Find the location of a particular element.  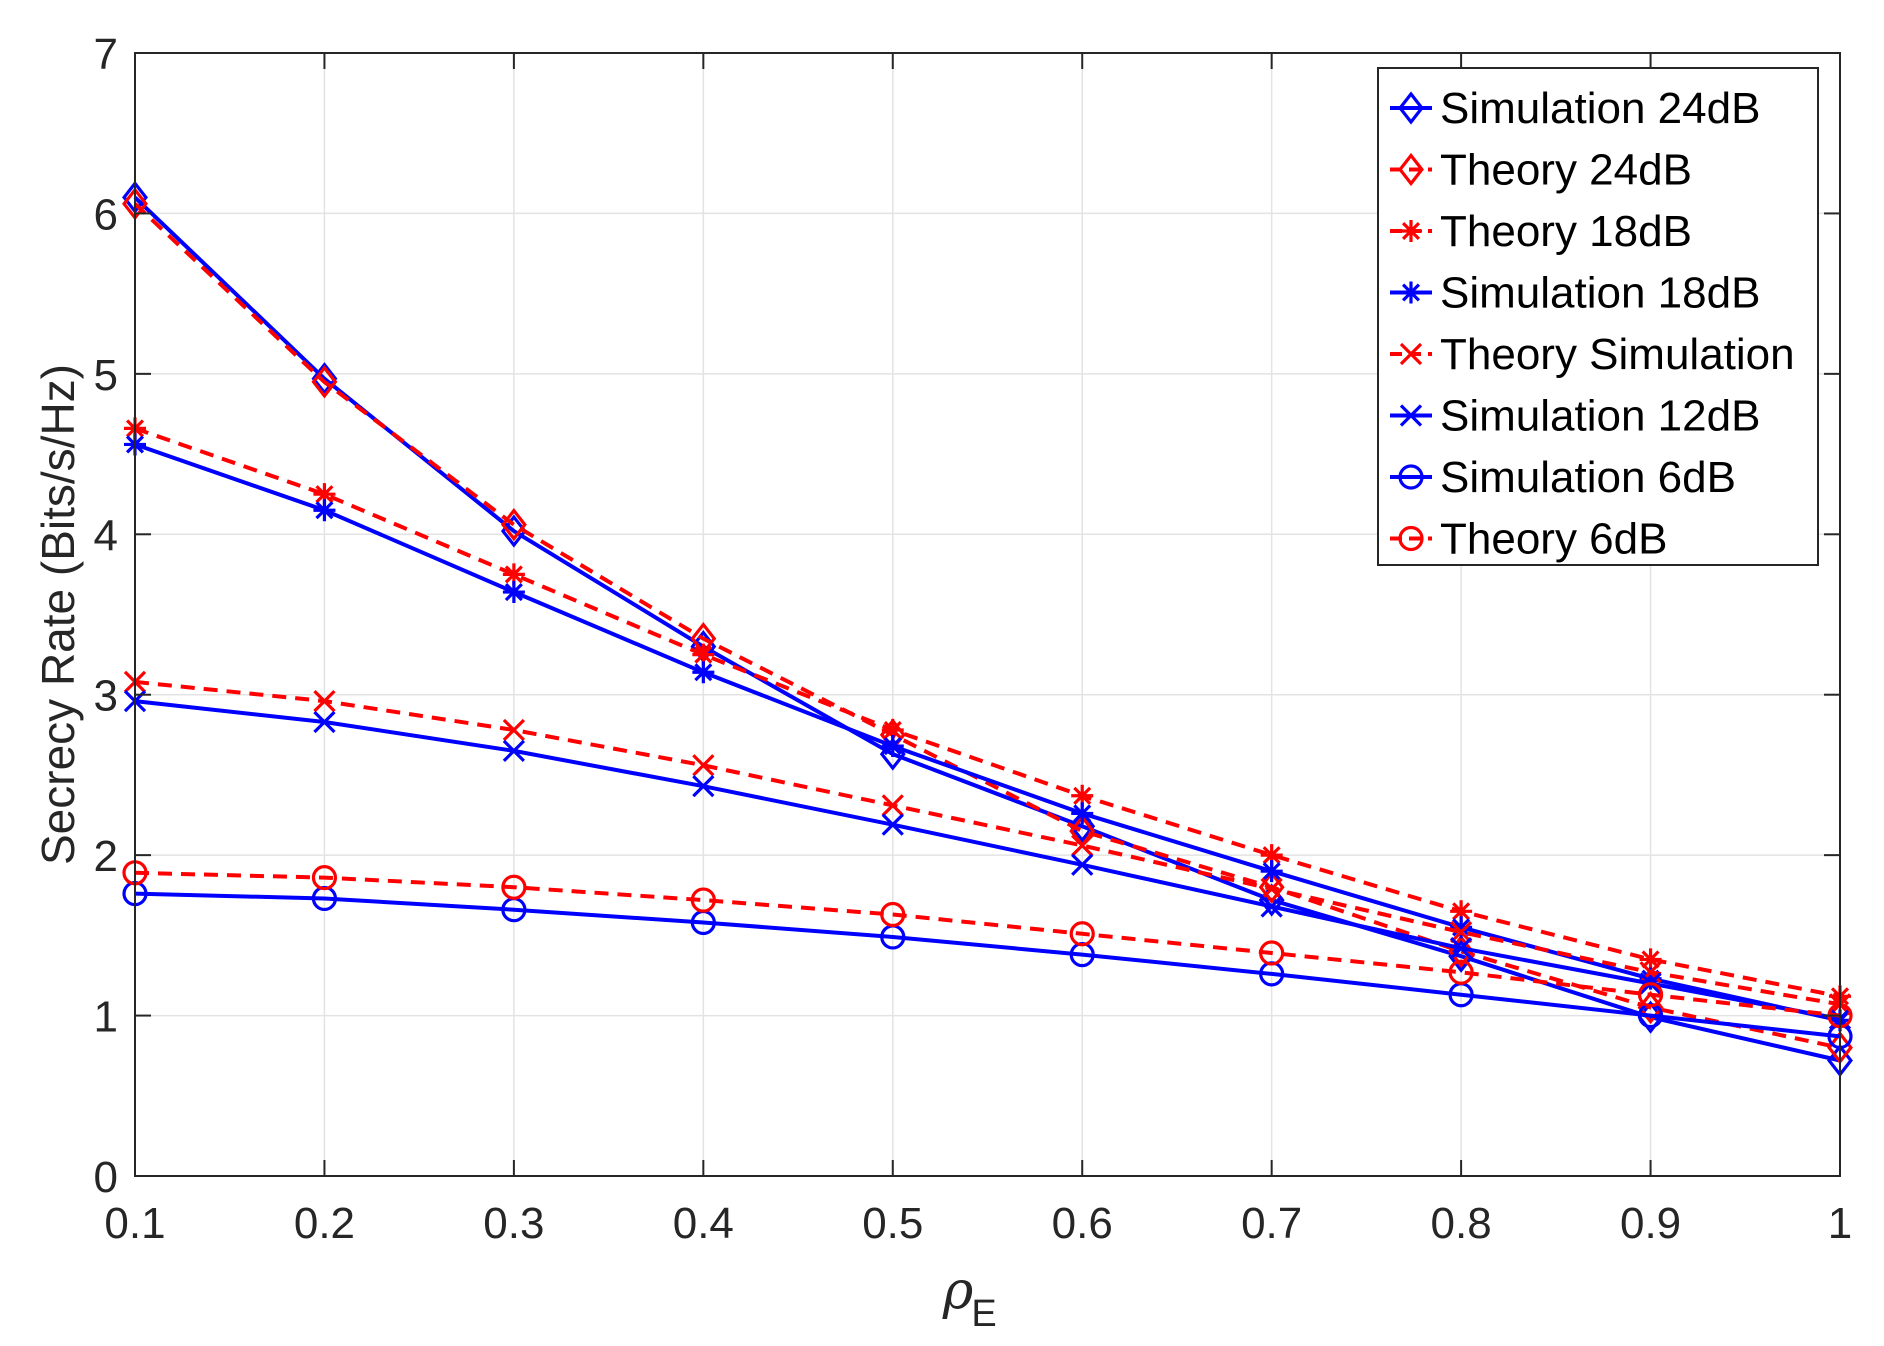

series-line-simulation-6db is located at coordinates (987, 965).